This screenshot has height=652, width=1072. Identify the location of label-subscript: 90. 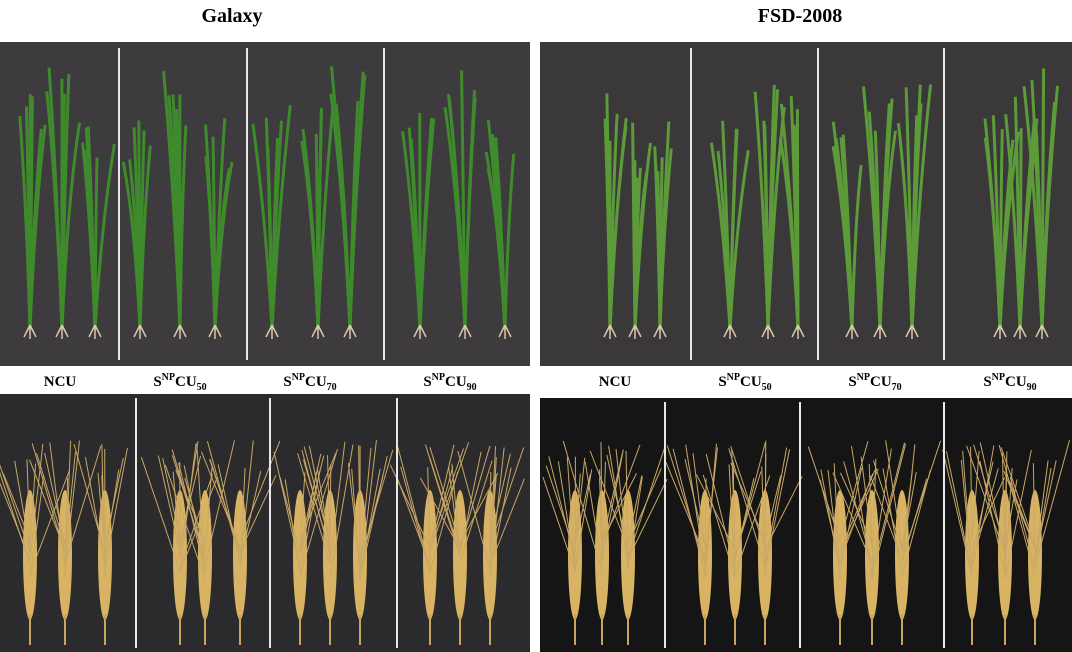
(472, 387).